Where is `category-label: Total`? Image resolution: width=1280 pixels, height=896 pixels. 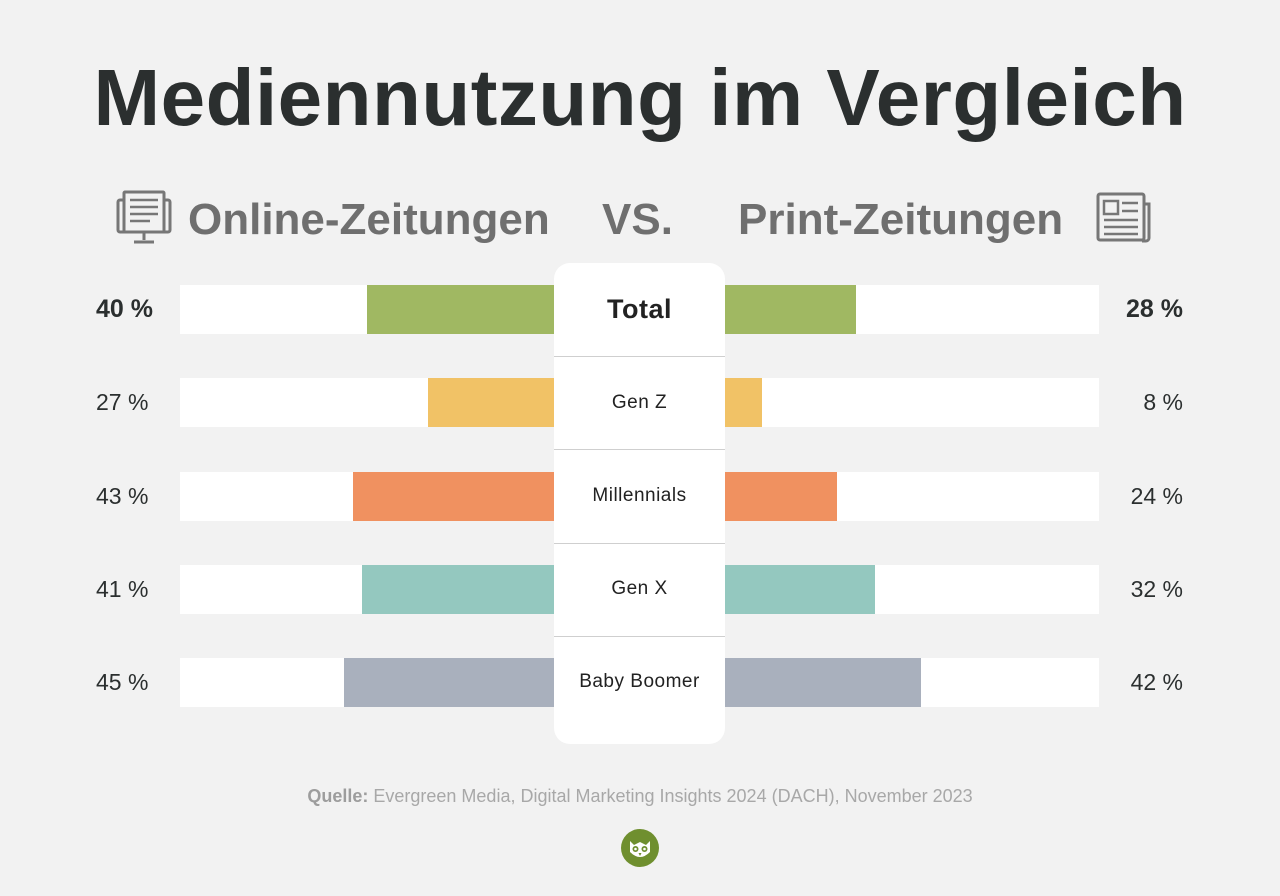 category-label: Total is located at coordinates (639, 309).